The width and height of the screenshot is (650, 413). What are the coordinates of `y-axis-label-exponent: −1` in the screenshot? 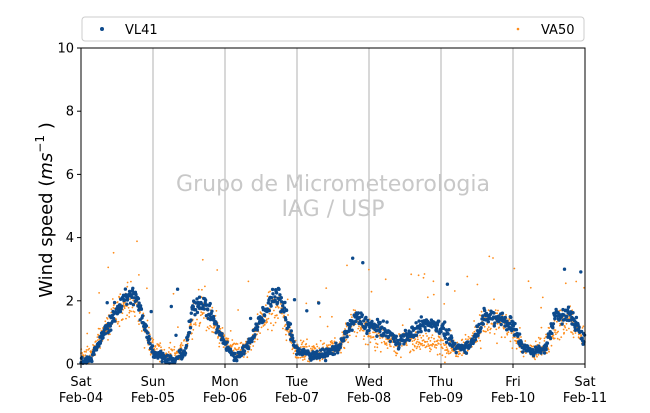 It's located at (40, 144).